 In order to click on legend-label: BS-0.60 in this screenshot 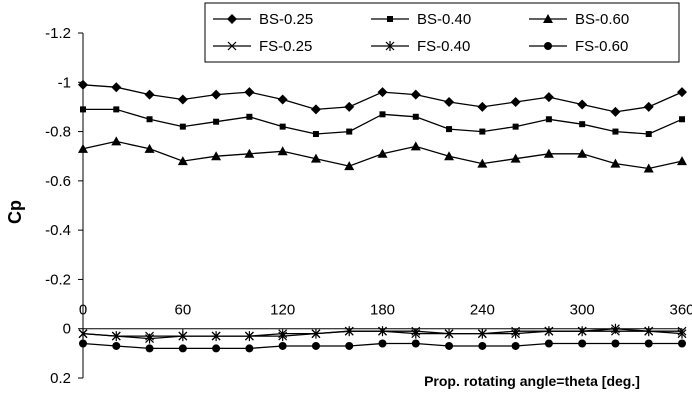, I will do `click(602, 19)`.